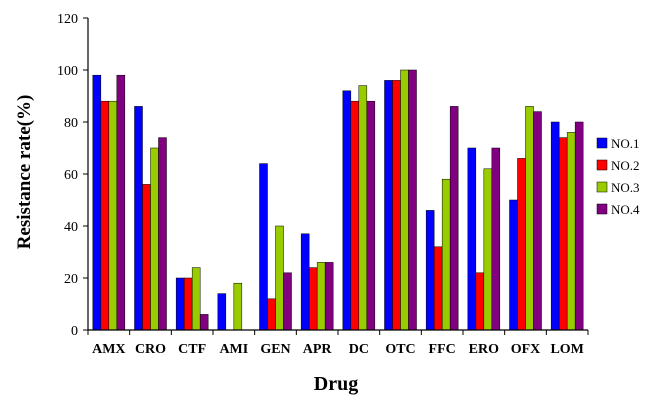  Describe the element at coordinates (480, 301) in the screenshot. I see `bar-no2-ero` at that location.